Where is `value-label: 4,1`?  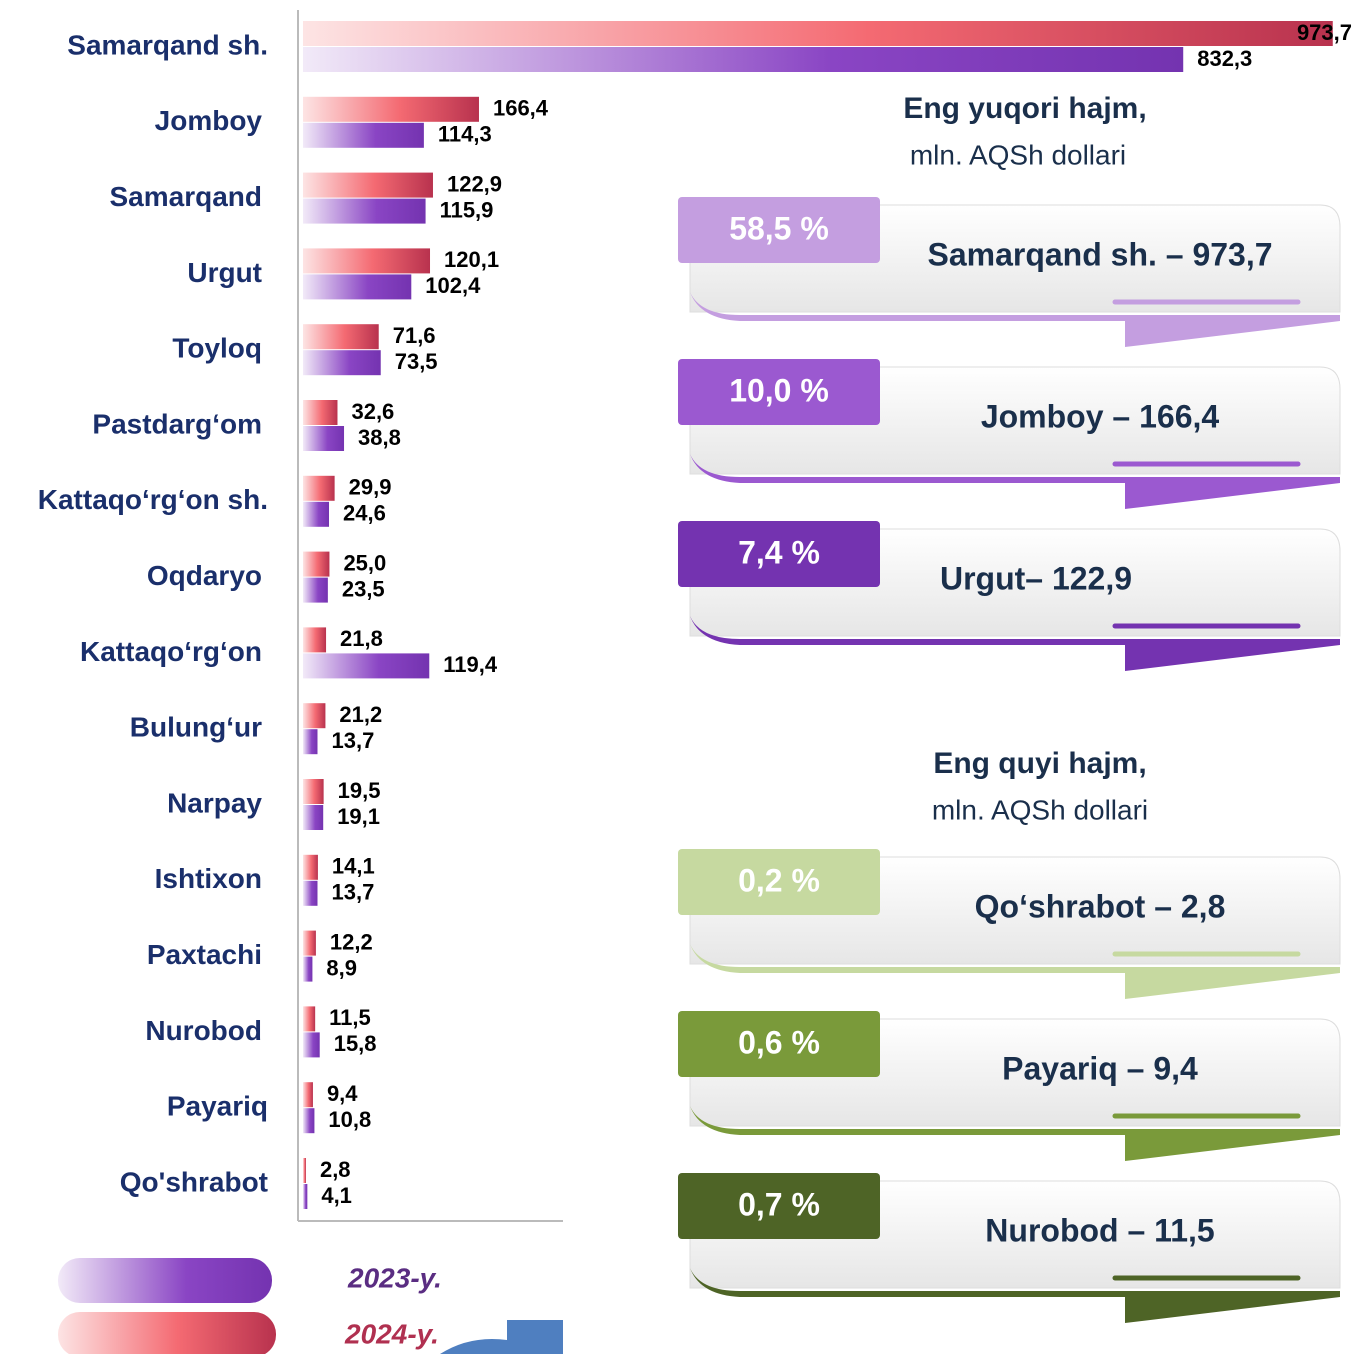 value-label: 4,1 is located at coordinates (336, 1195).